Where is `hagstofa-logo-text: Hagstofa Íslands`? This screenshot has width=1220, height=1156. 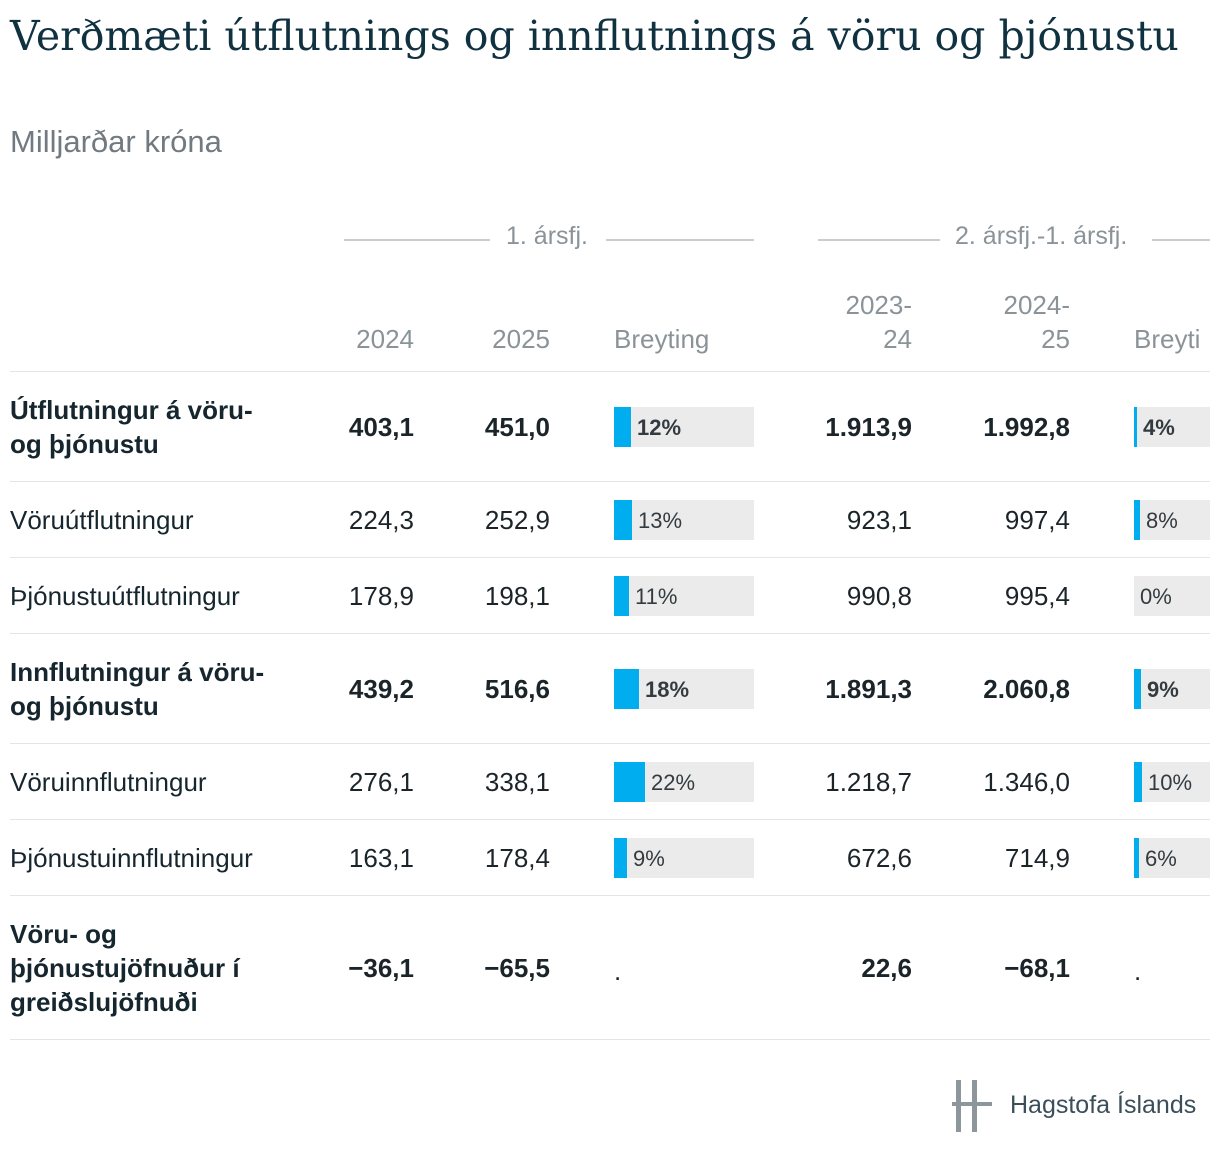 hagstofa-logo-text: Hagstofa Íslands is located at coordinates (1103, 1105).